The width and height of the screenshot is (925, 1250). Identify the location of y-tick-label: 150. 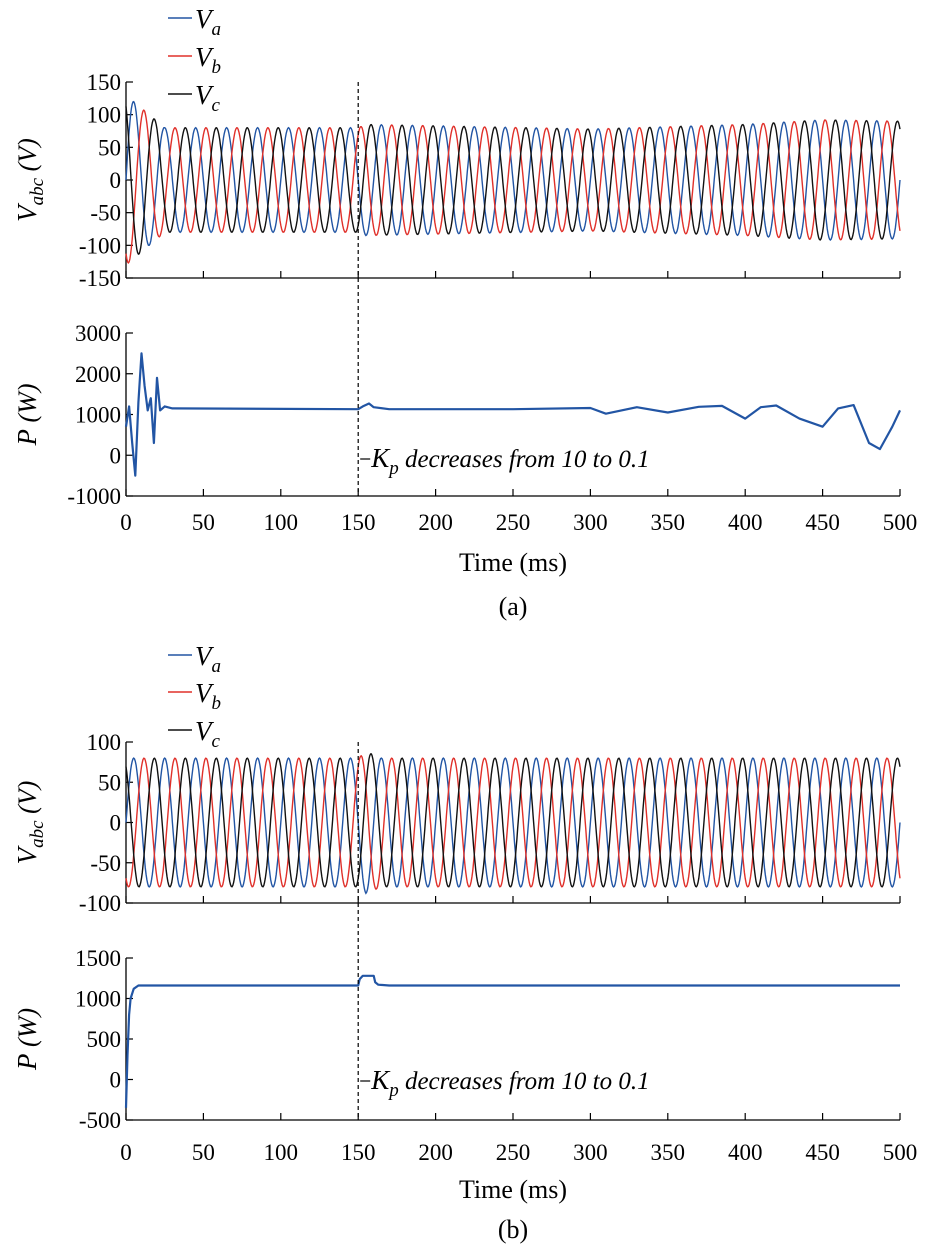
(104, 82).